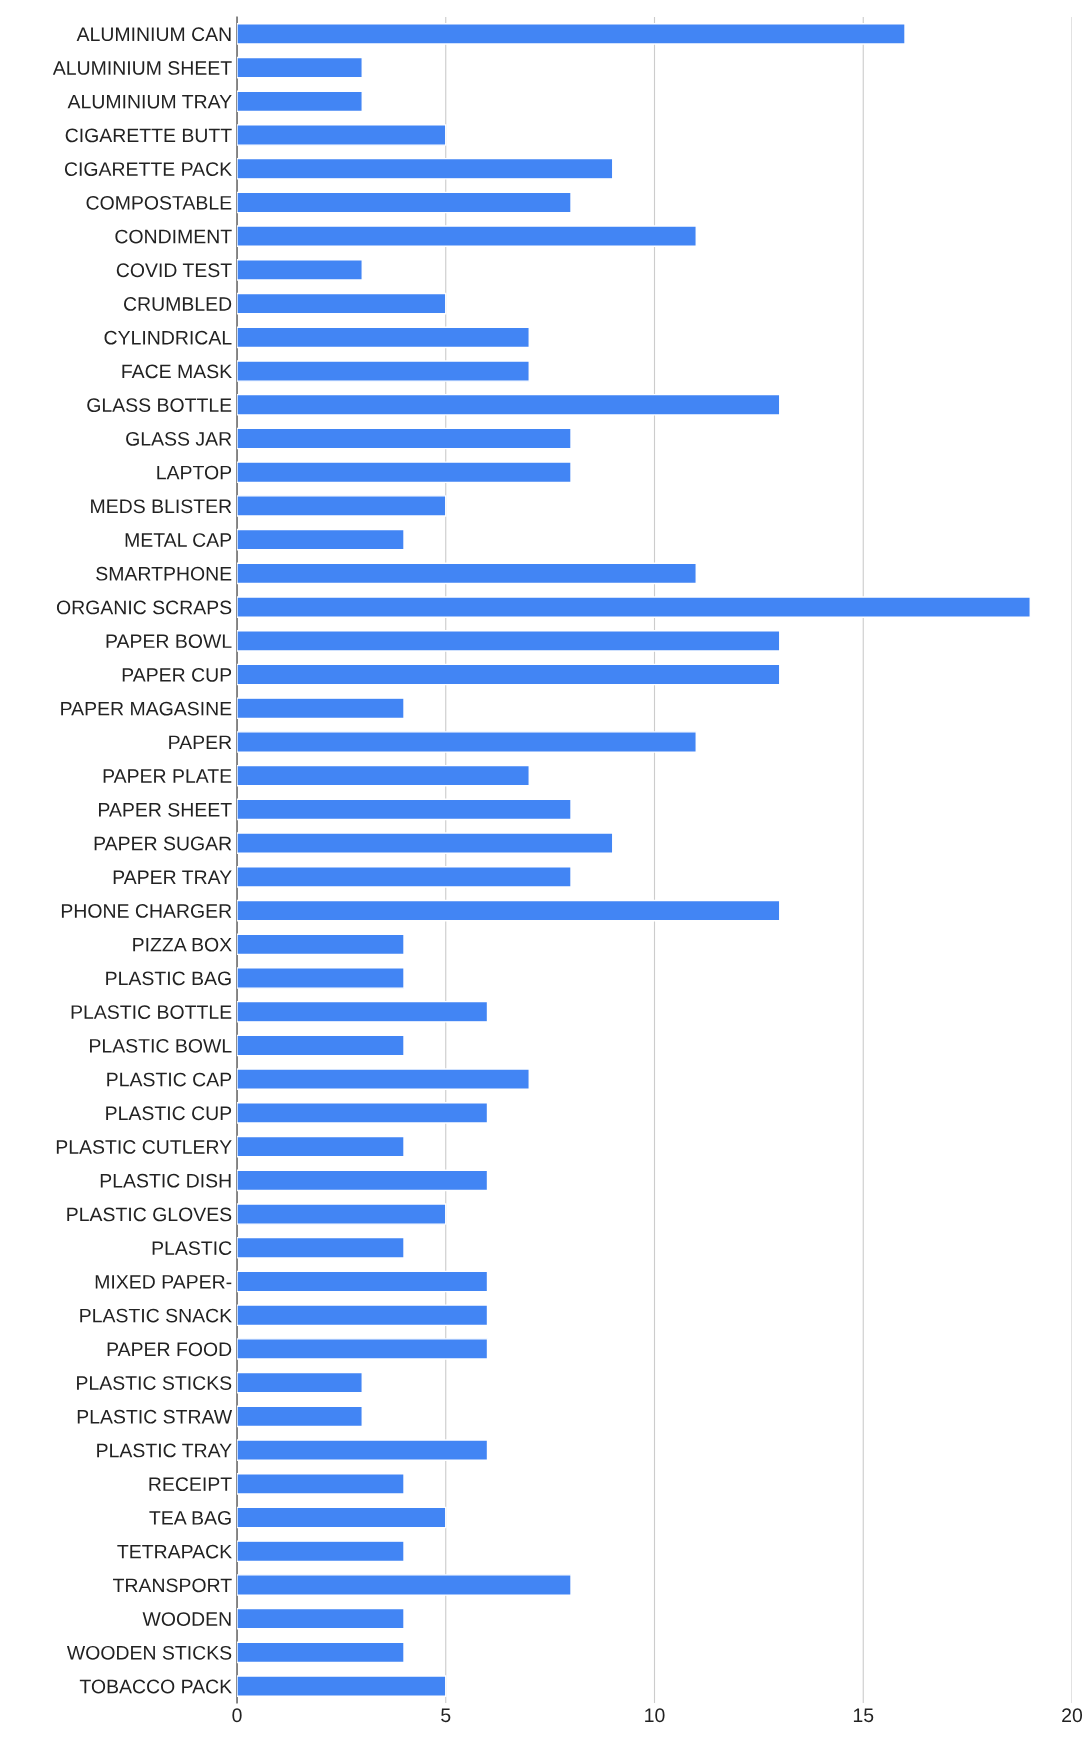  I want to click on y-tick-label: PLASTIC SNACK, so click(156, 1315).